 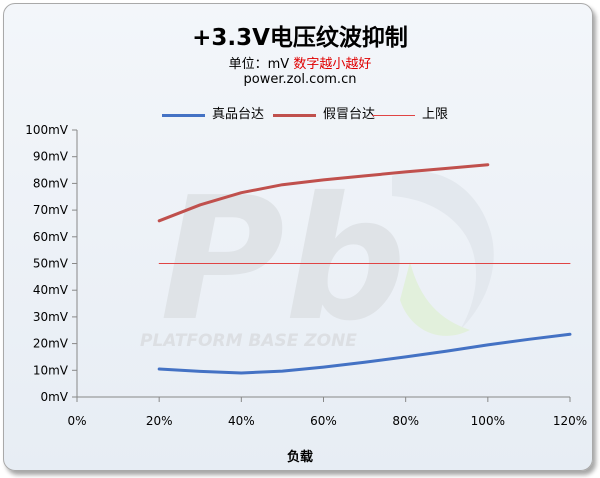 I want to click on y-tick-label: 10mV, so click(x=51, y=370).